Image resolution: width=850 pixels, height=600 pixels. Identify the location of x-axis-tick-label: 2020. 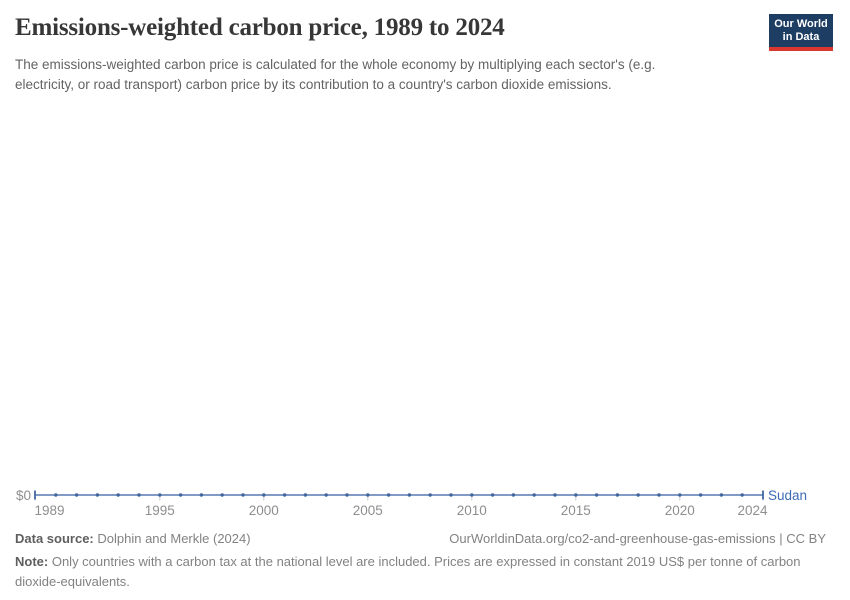
(680, 510).